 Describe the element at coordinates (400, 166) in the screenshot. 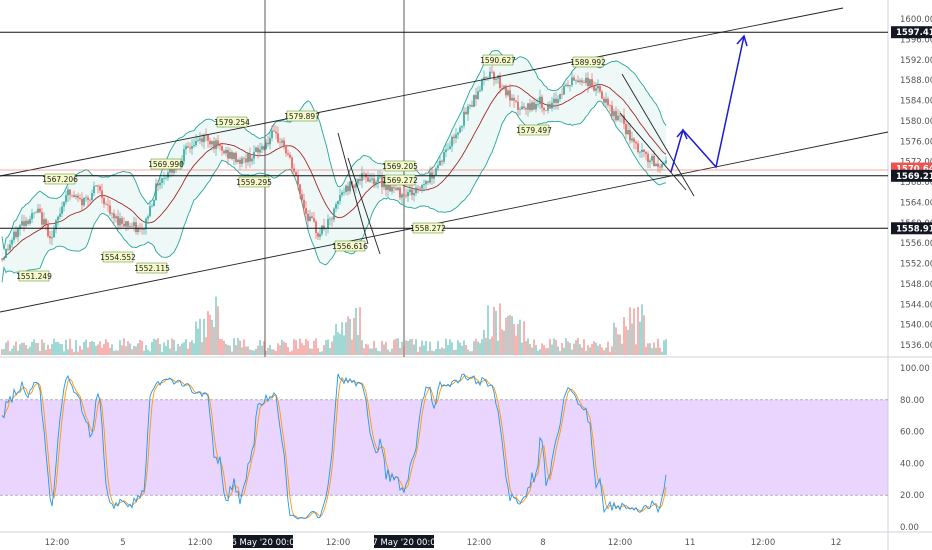

I see `price-annotation-label: 1569.205` at that location.